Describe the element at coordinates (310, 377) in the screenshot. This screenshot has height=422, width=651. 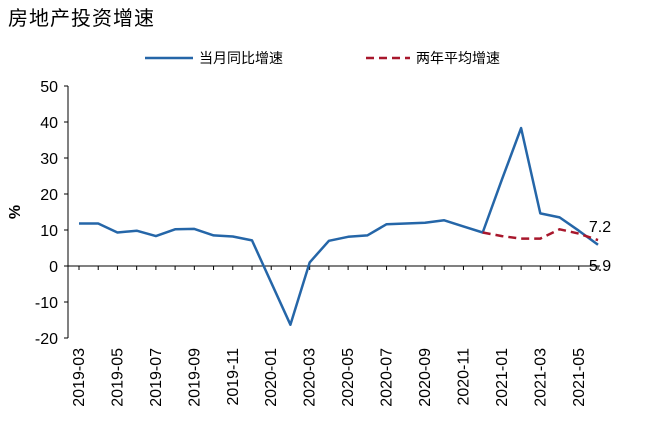
I see `x-tick-label: 2020-03` at that location.